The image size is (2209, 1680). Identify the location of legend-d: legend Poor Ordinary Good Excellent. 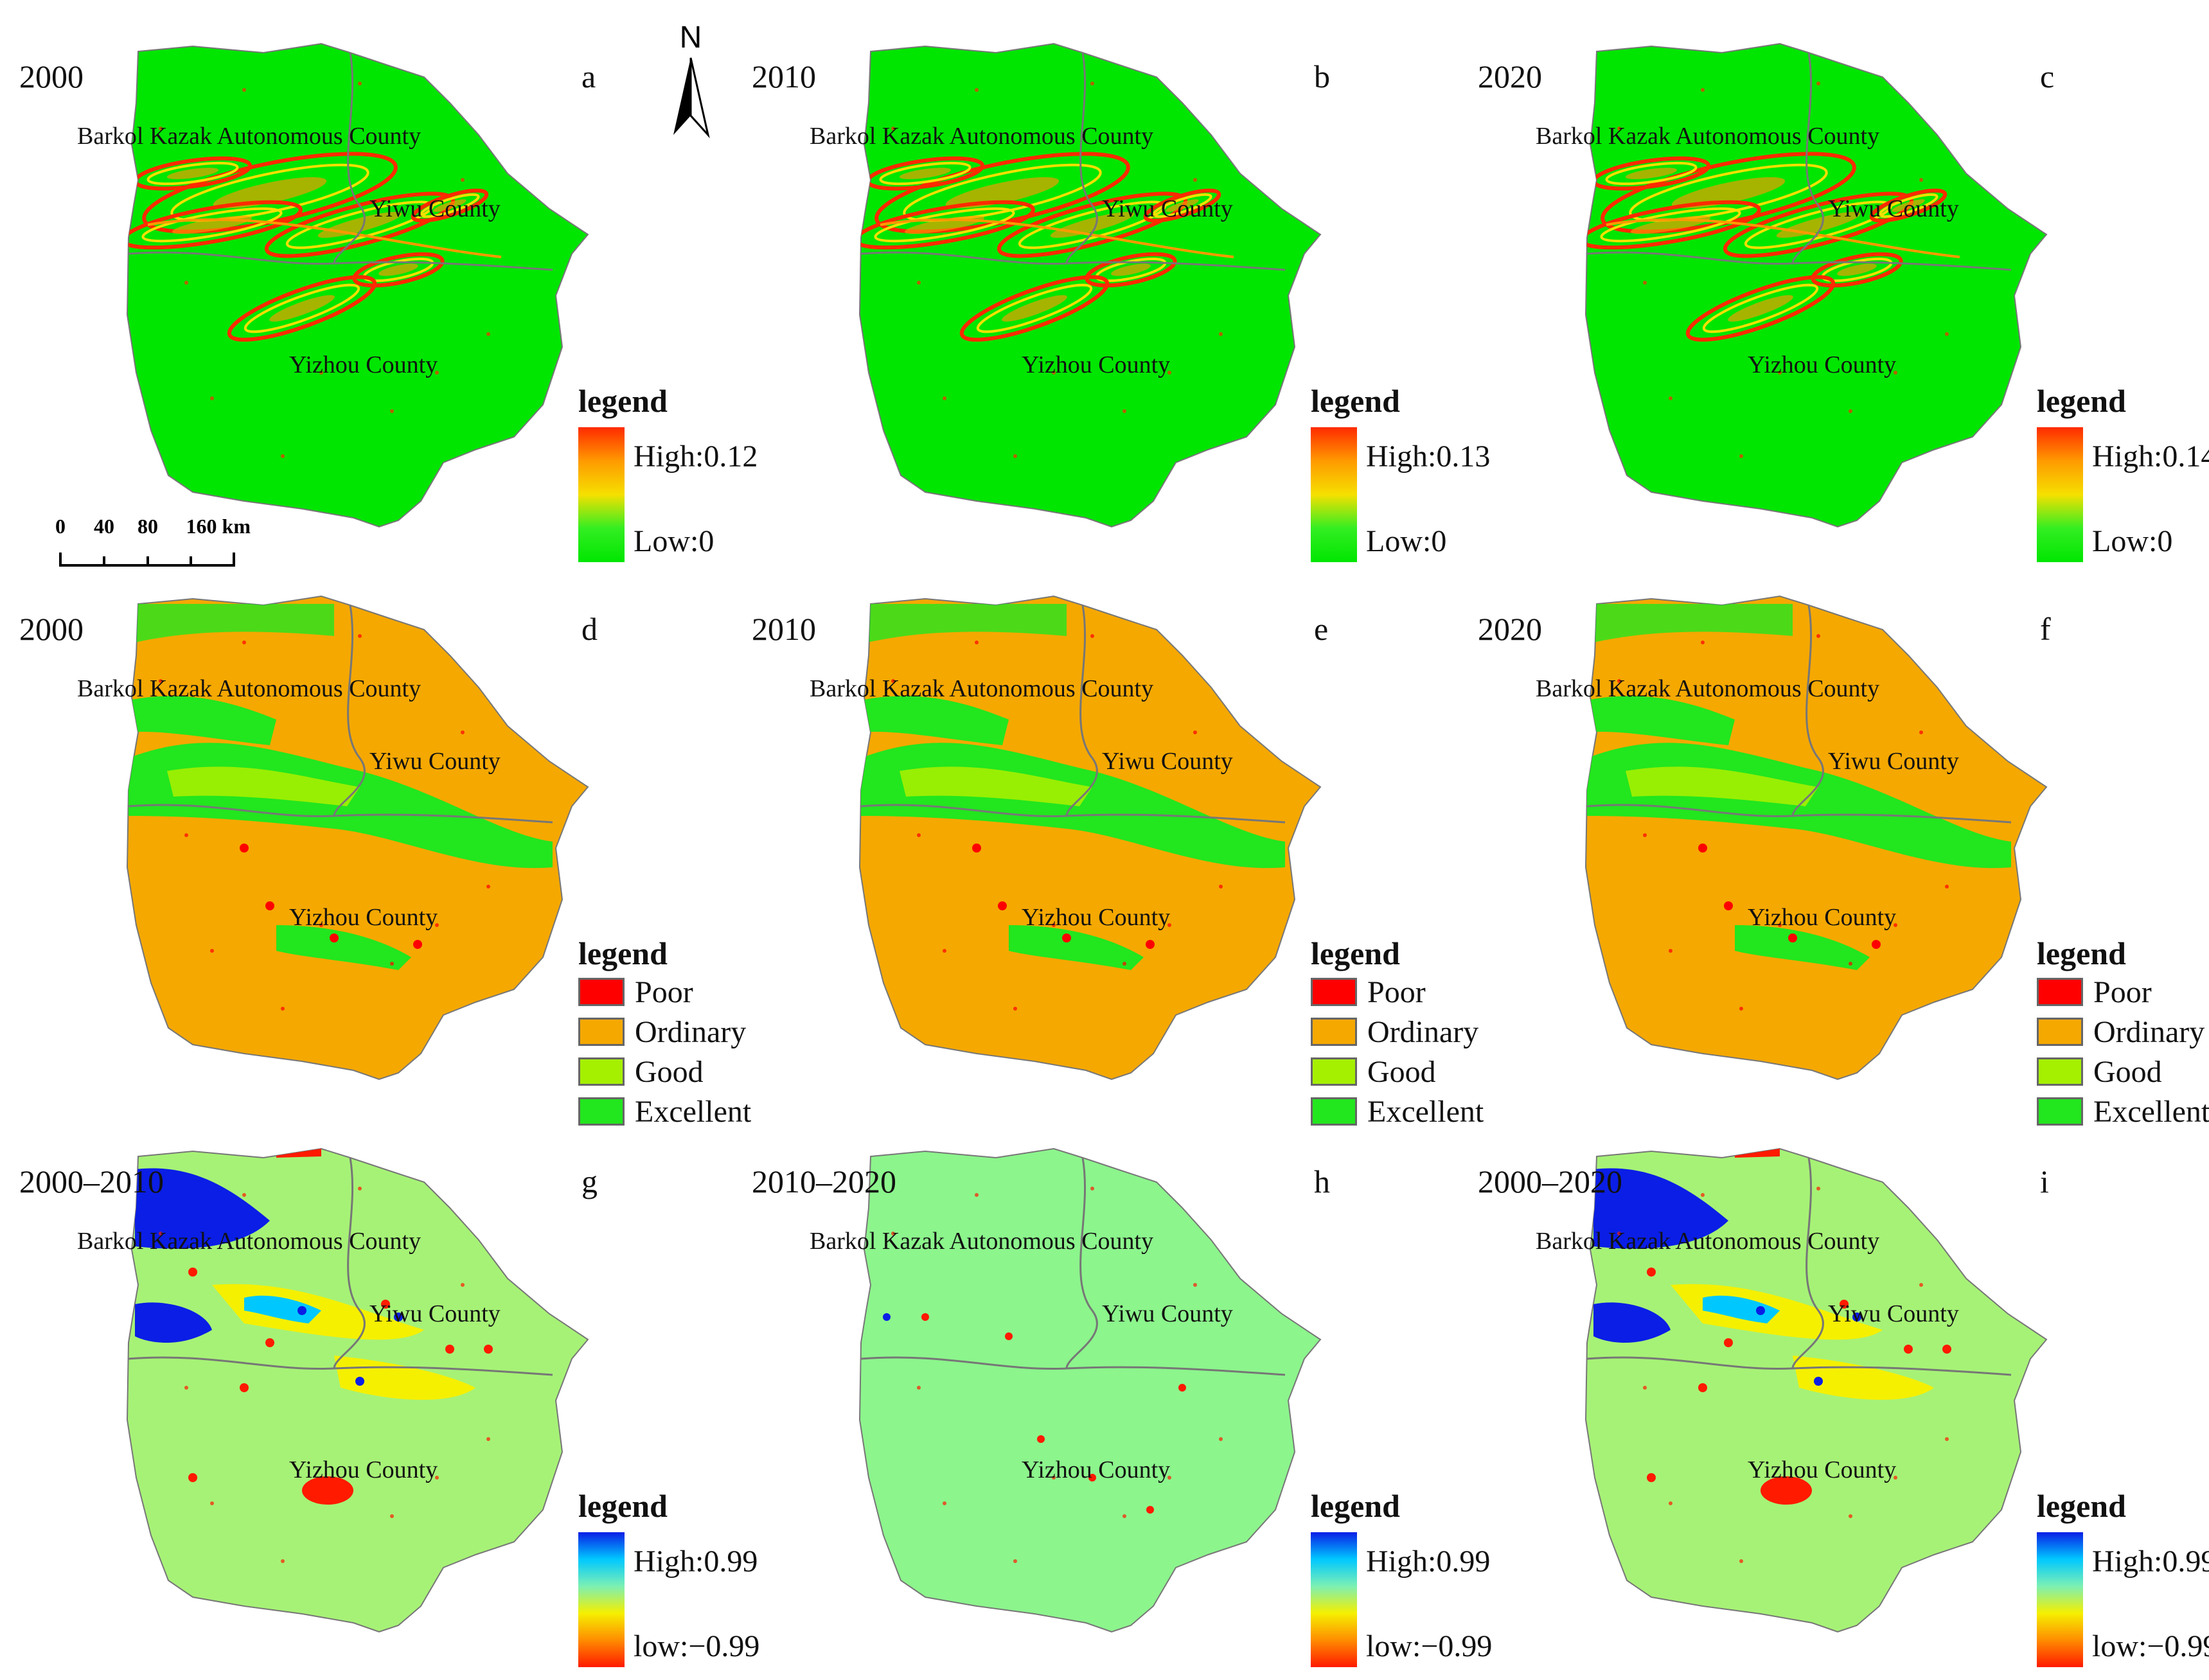
(664, 1033).